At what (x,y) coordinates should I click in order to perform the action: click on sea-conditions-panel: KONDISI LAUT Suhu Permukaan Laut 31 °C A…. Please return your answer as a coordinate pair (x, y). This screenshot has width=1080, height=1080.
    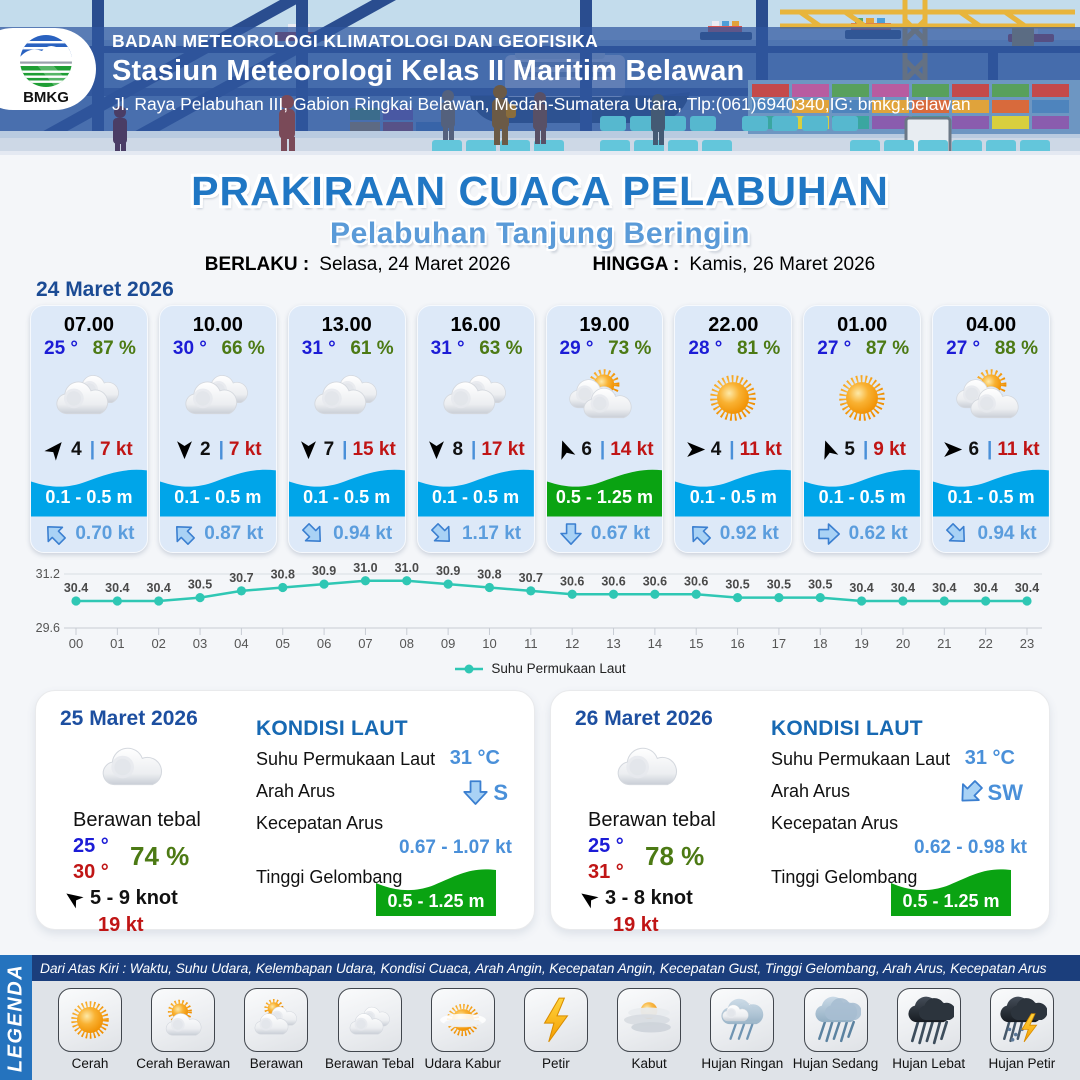
    Looking at the image, I should click on (393, 810).